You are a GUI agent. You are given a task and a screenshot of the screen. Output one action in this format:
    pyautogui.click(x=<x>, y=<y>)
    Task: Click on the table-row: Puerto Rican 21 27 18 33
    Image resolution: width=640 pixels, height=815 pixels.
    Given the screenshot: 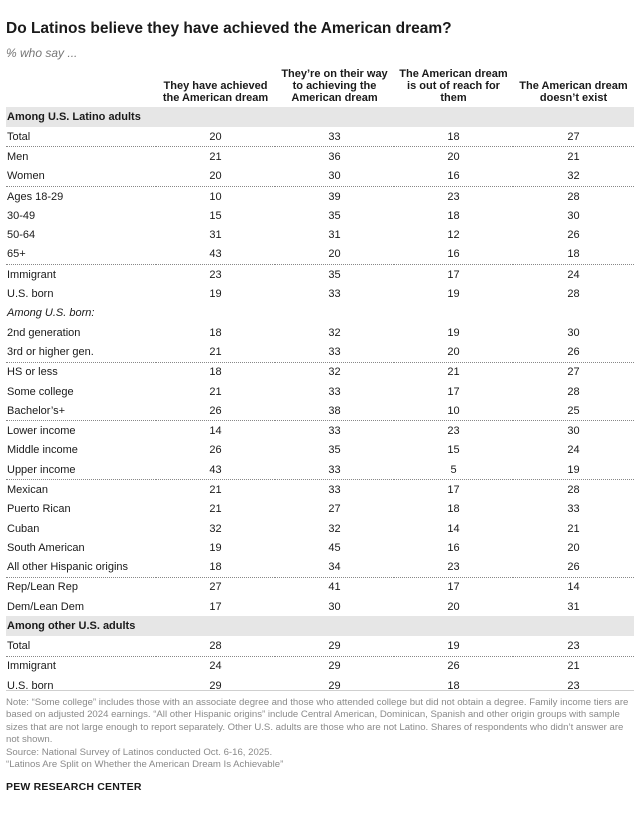 What is the action you would take?
    pyautogui.click(x=320, y=509)
    